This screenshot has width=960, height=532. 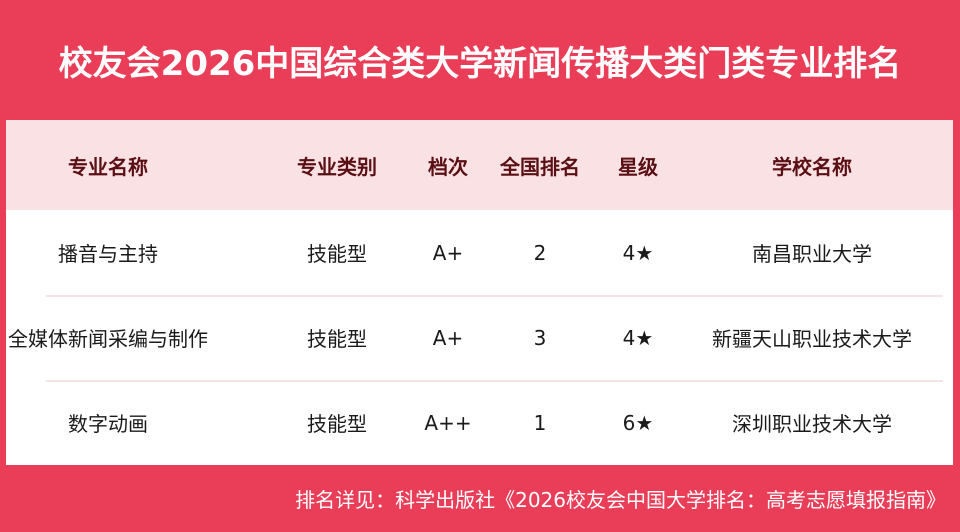 What do you see at coordinates (540, 422) in the screenshot?
I see `national-rank: 1` at bounding box center [540, 422].